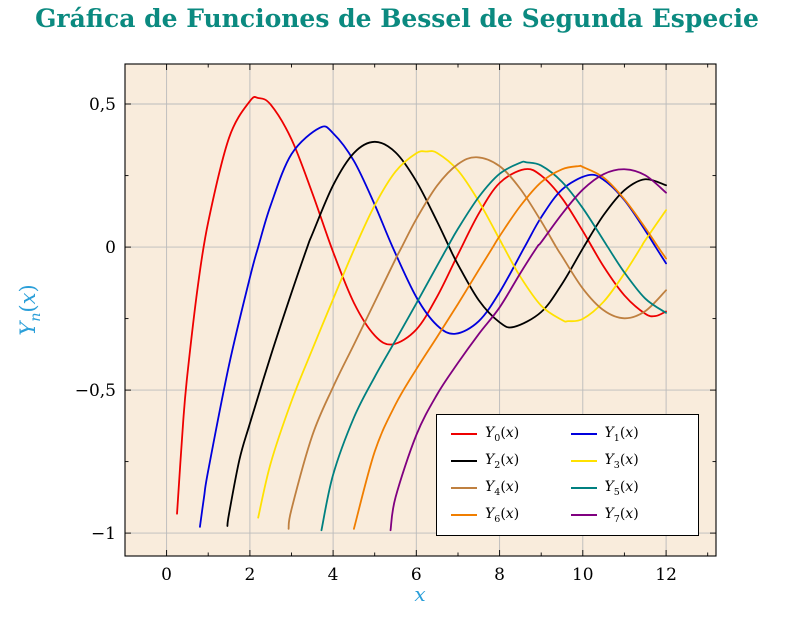 Image resolution: width=794 pixels, height=628 pixels. Describe the element at coordinates (464, 515) in the screenshot. I see `legend-swatch-y6` at that location.